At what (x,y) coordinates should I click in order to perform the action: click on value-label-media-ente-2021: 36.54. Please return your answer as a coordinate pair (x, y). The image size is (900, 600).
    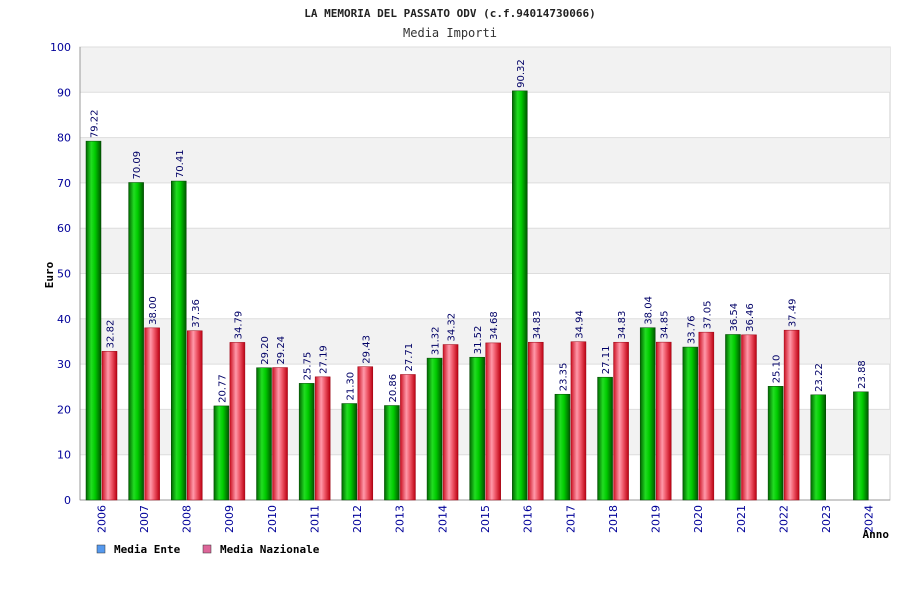
    Looking at the image, I should click on (734, 317).